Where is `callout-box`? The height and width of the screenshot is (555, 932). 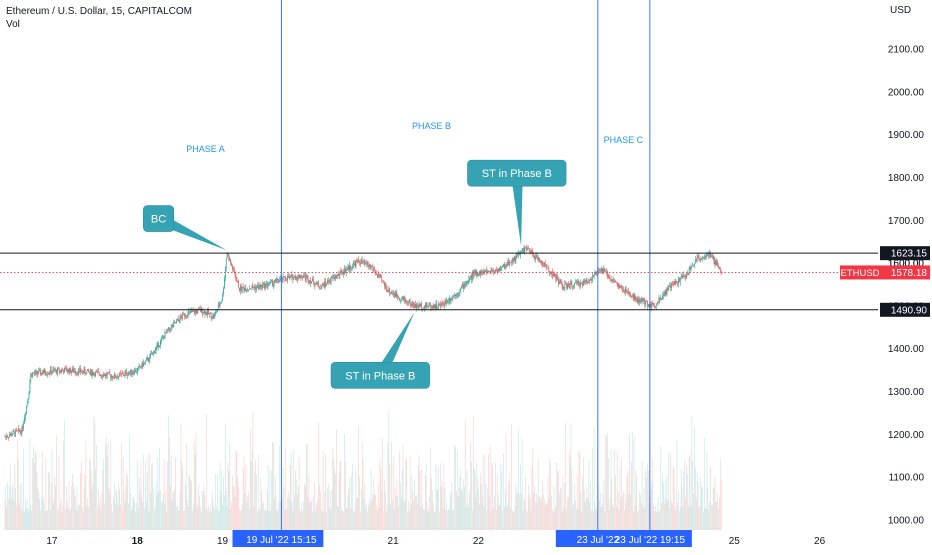
callout-box is located at coordinates (380, 375).